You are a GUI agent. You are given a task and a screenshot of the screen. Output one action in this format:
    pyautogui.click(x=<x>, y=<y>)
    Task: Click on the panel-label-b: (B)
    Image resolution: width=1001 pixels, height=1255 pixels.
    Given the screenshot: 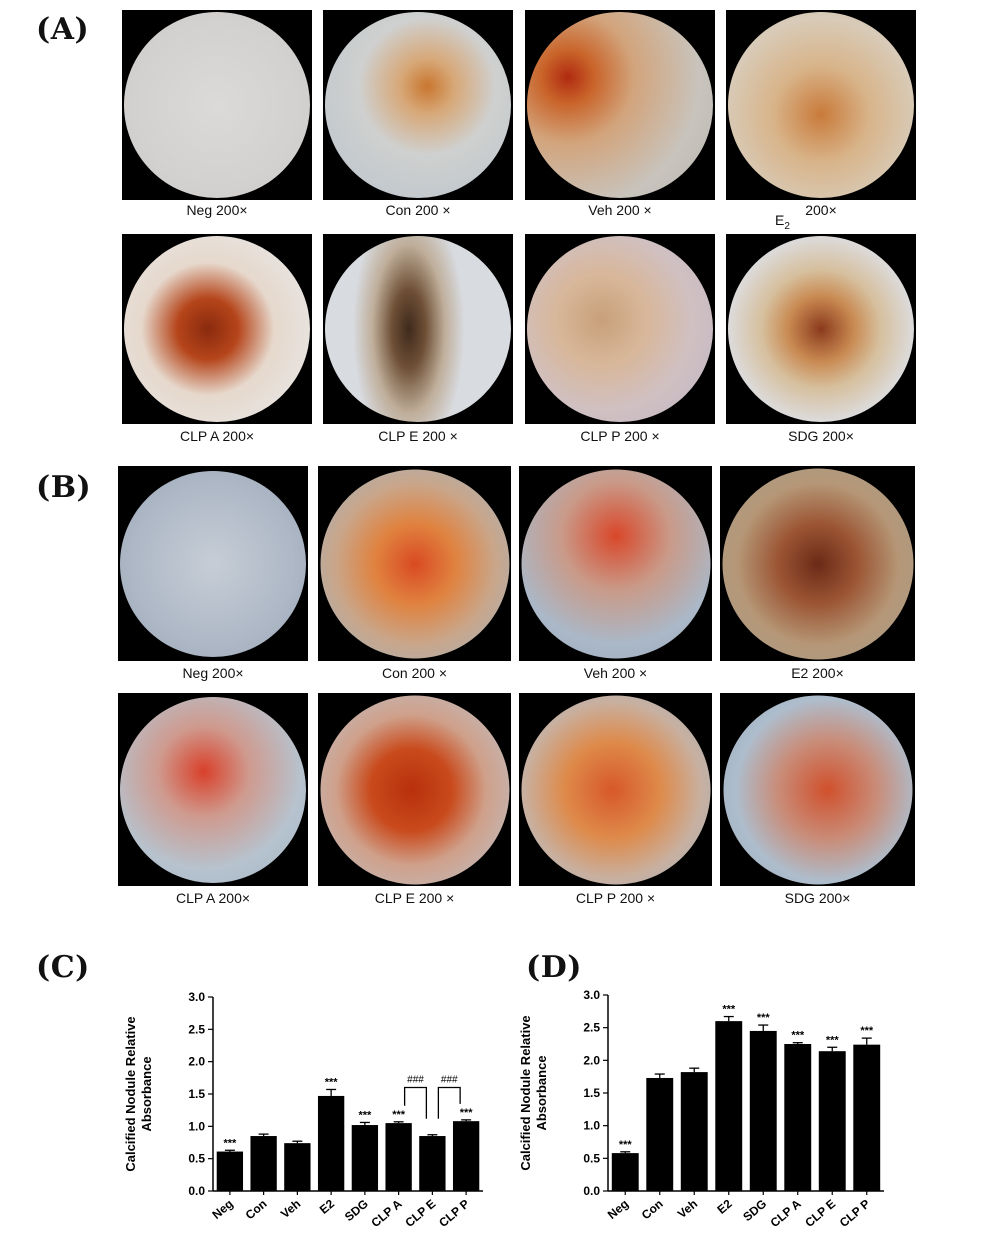 What is the action you would take?
    pyautogui.click(x=64, y=487)
    